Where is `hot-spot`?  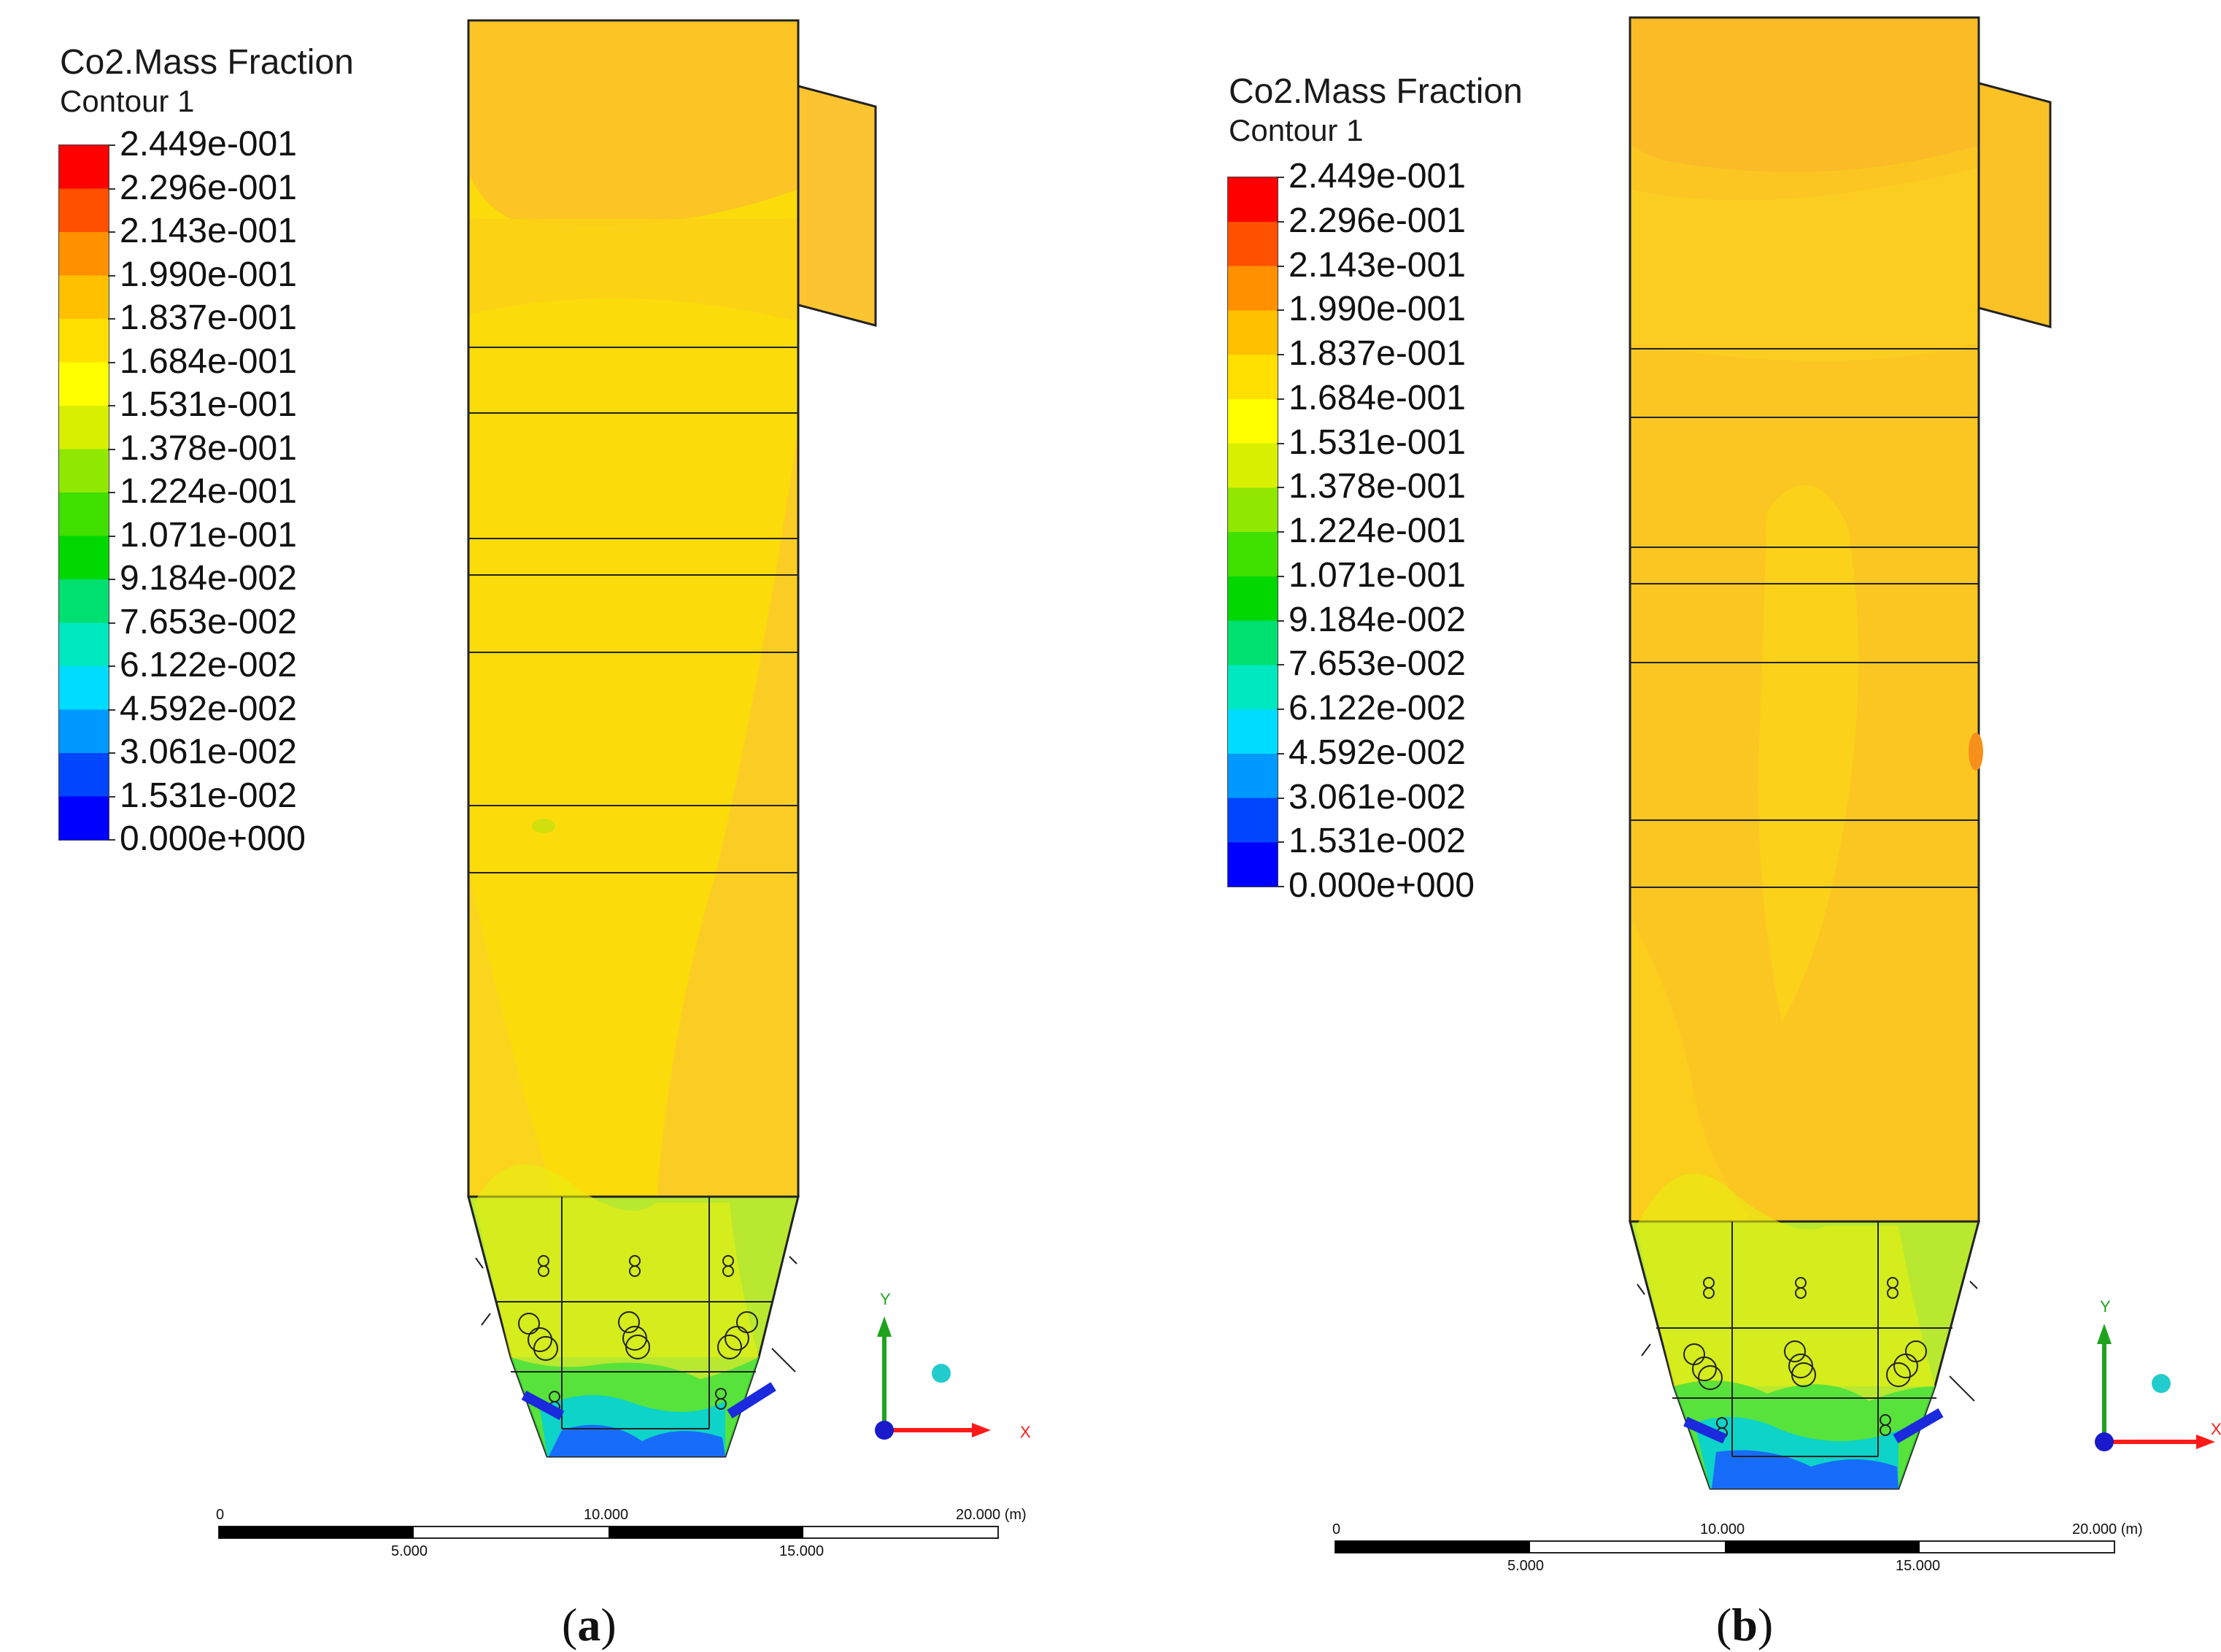
hot-spot is located at coordinates (1976, 752).